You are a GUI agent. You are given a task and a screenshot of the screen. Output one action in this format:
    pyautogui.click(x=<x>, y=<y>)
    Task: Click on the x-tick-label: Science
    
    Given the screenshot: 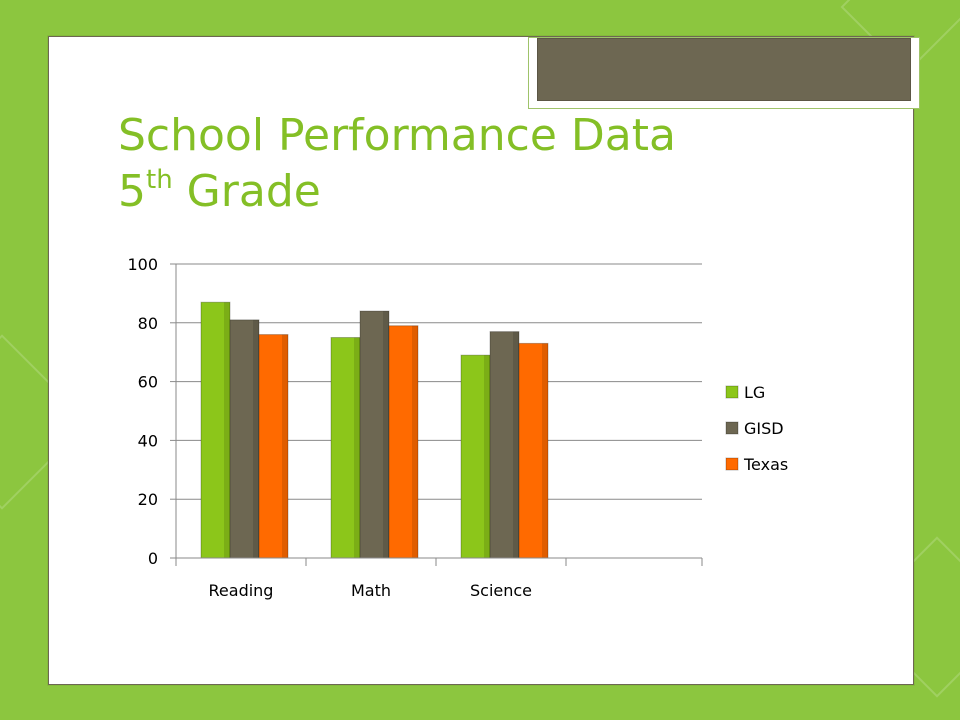 What is the action you would take?
    pyautogui.click(x=501, y=590)
    